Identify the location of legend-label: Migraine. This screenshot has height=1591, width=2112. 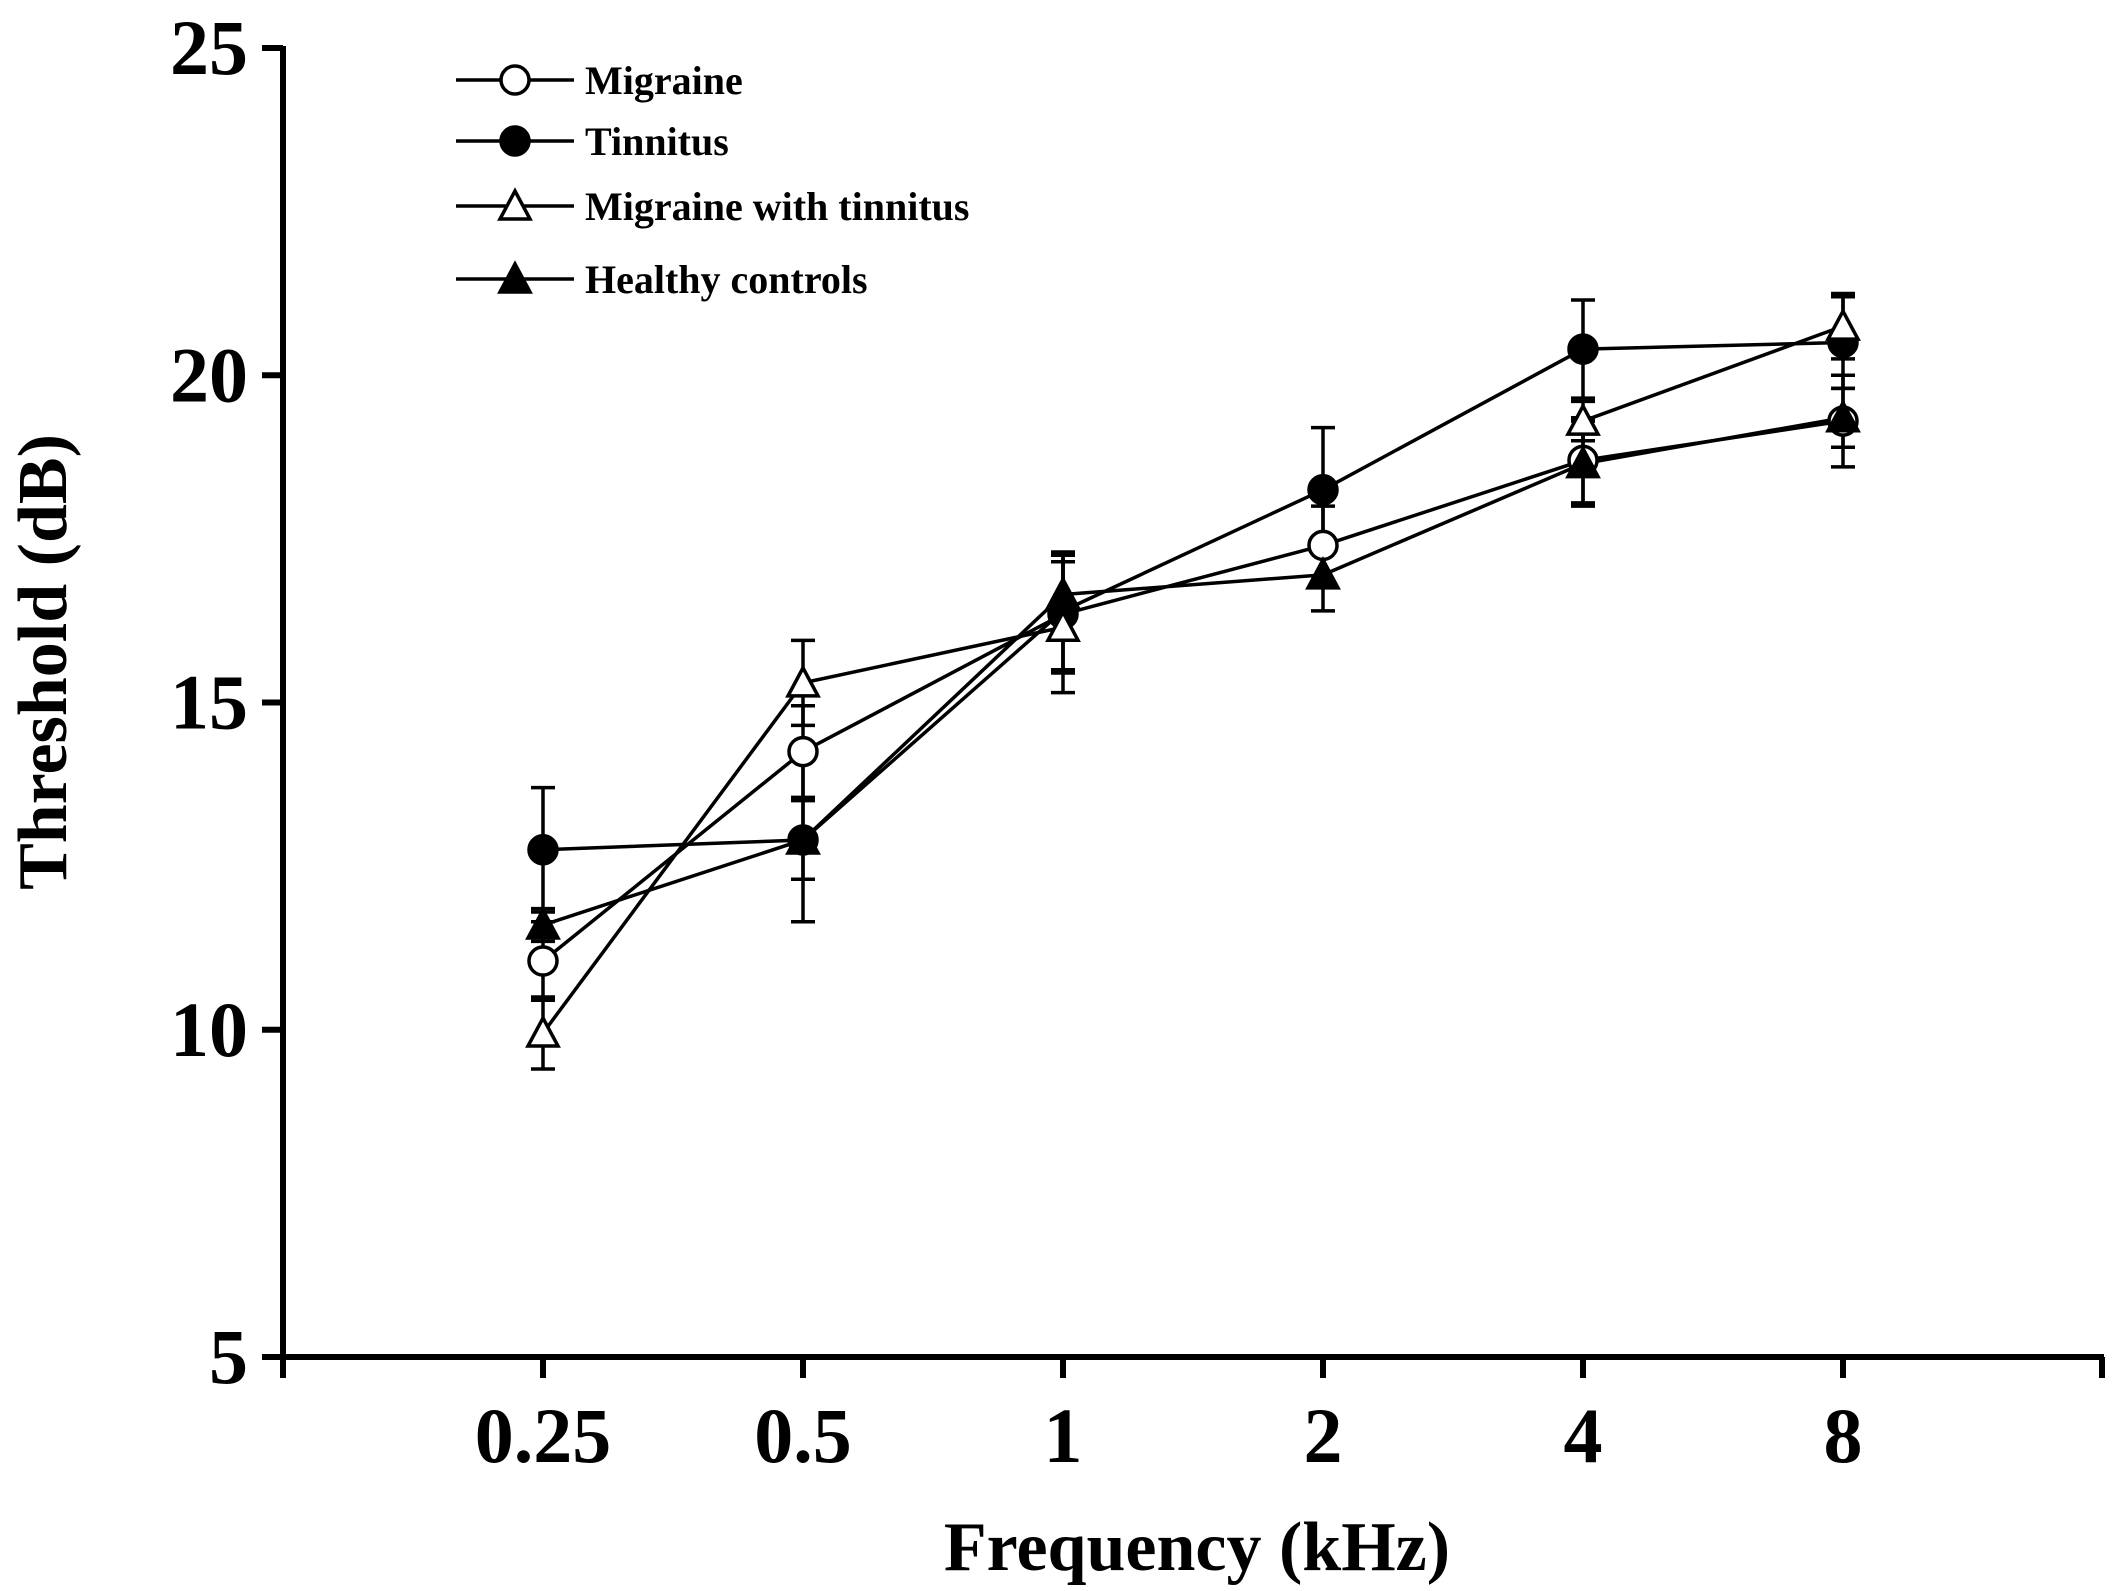
(664, 80).